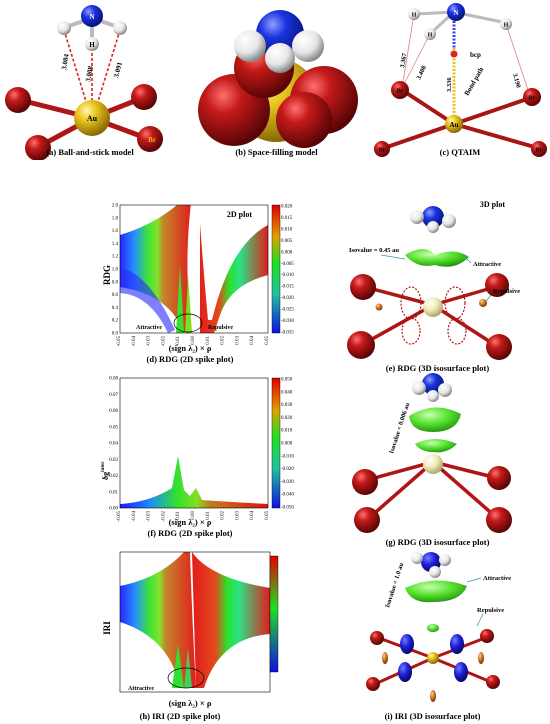 This screenshot has width=550, height=724. What do you see at coordinates (487, 264) in the screenshot?
I see `attractive-label: Attractive` at bounding box center [487, 264].